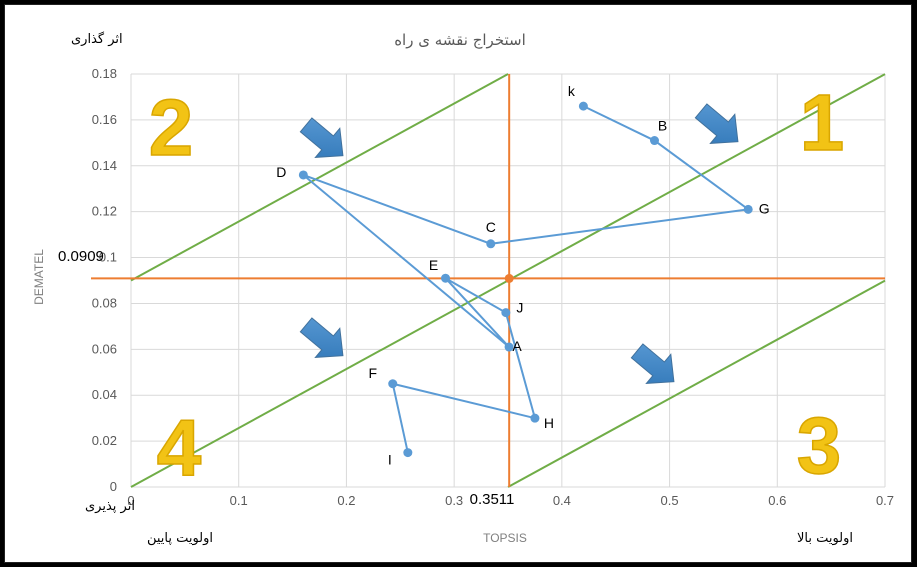 The height and width of the screenshot is (567, 917). What do you see at coordinates (519, 308) in the screenshot?
I see `data-label-J: J` at bounding box center [519, 308].